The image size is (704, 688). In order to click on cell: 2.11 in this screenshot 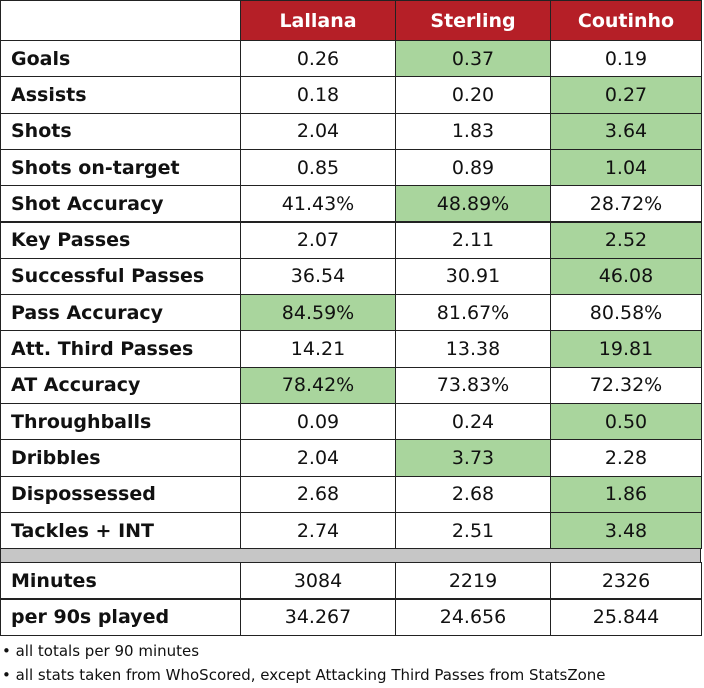, I will do `click(473, 240)`.